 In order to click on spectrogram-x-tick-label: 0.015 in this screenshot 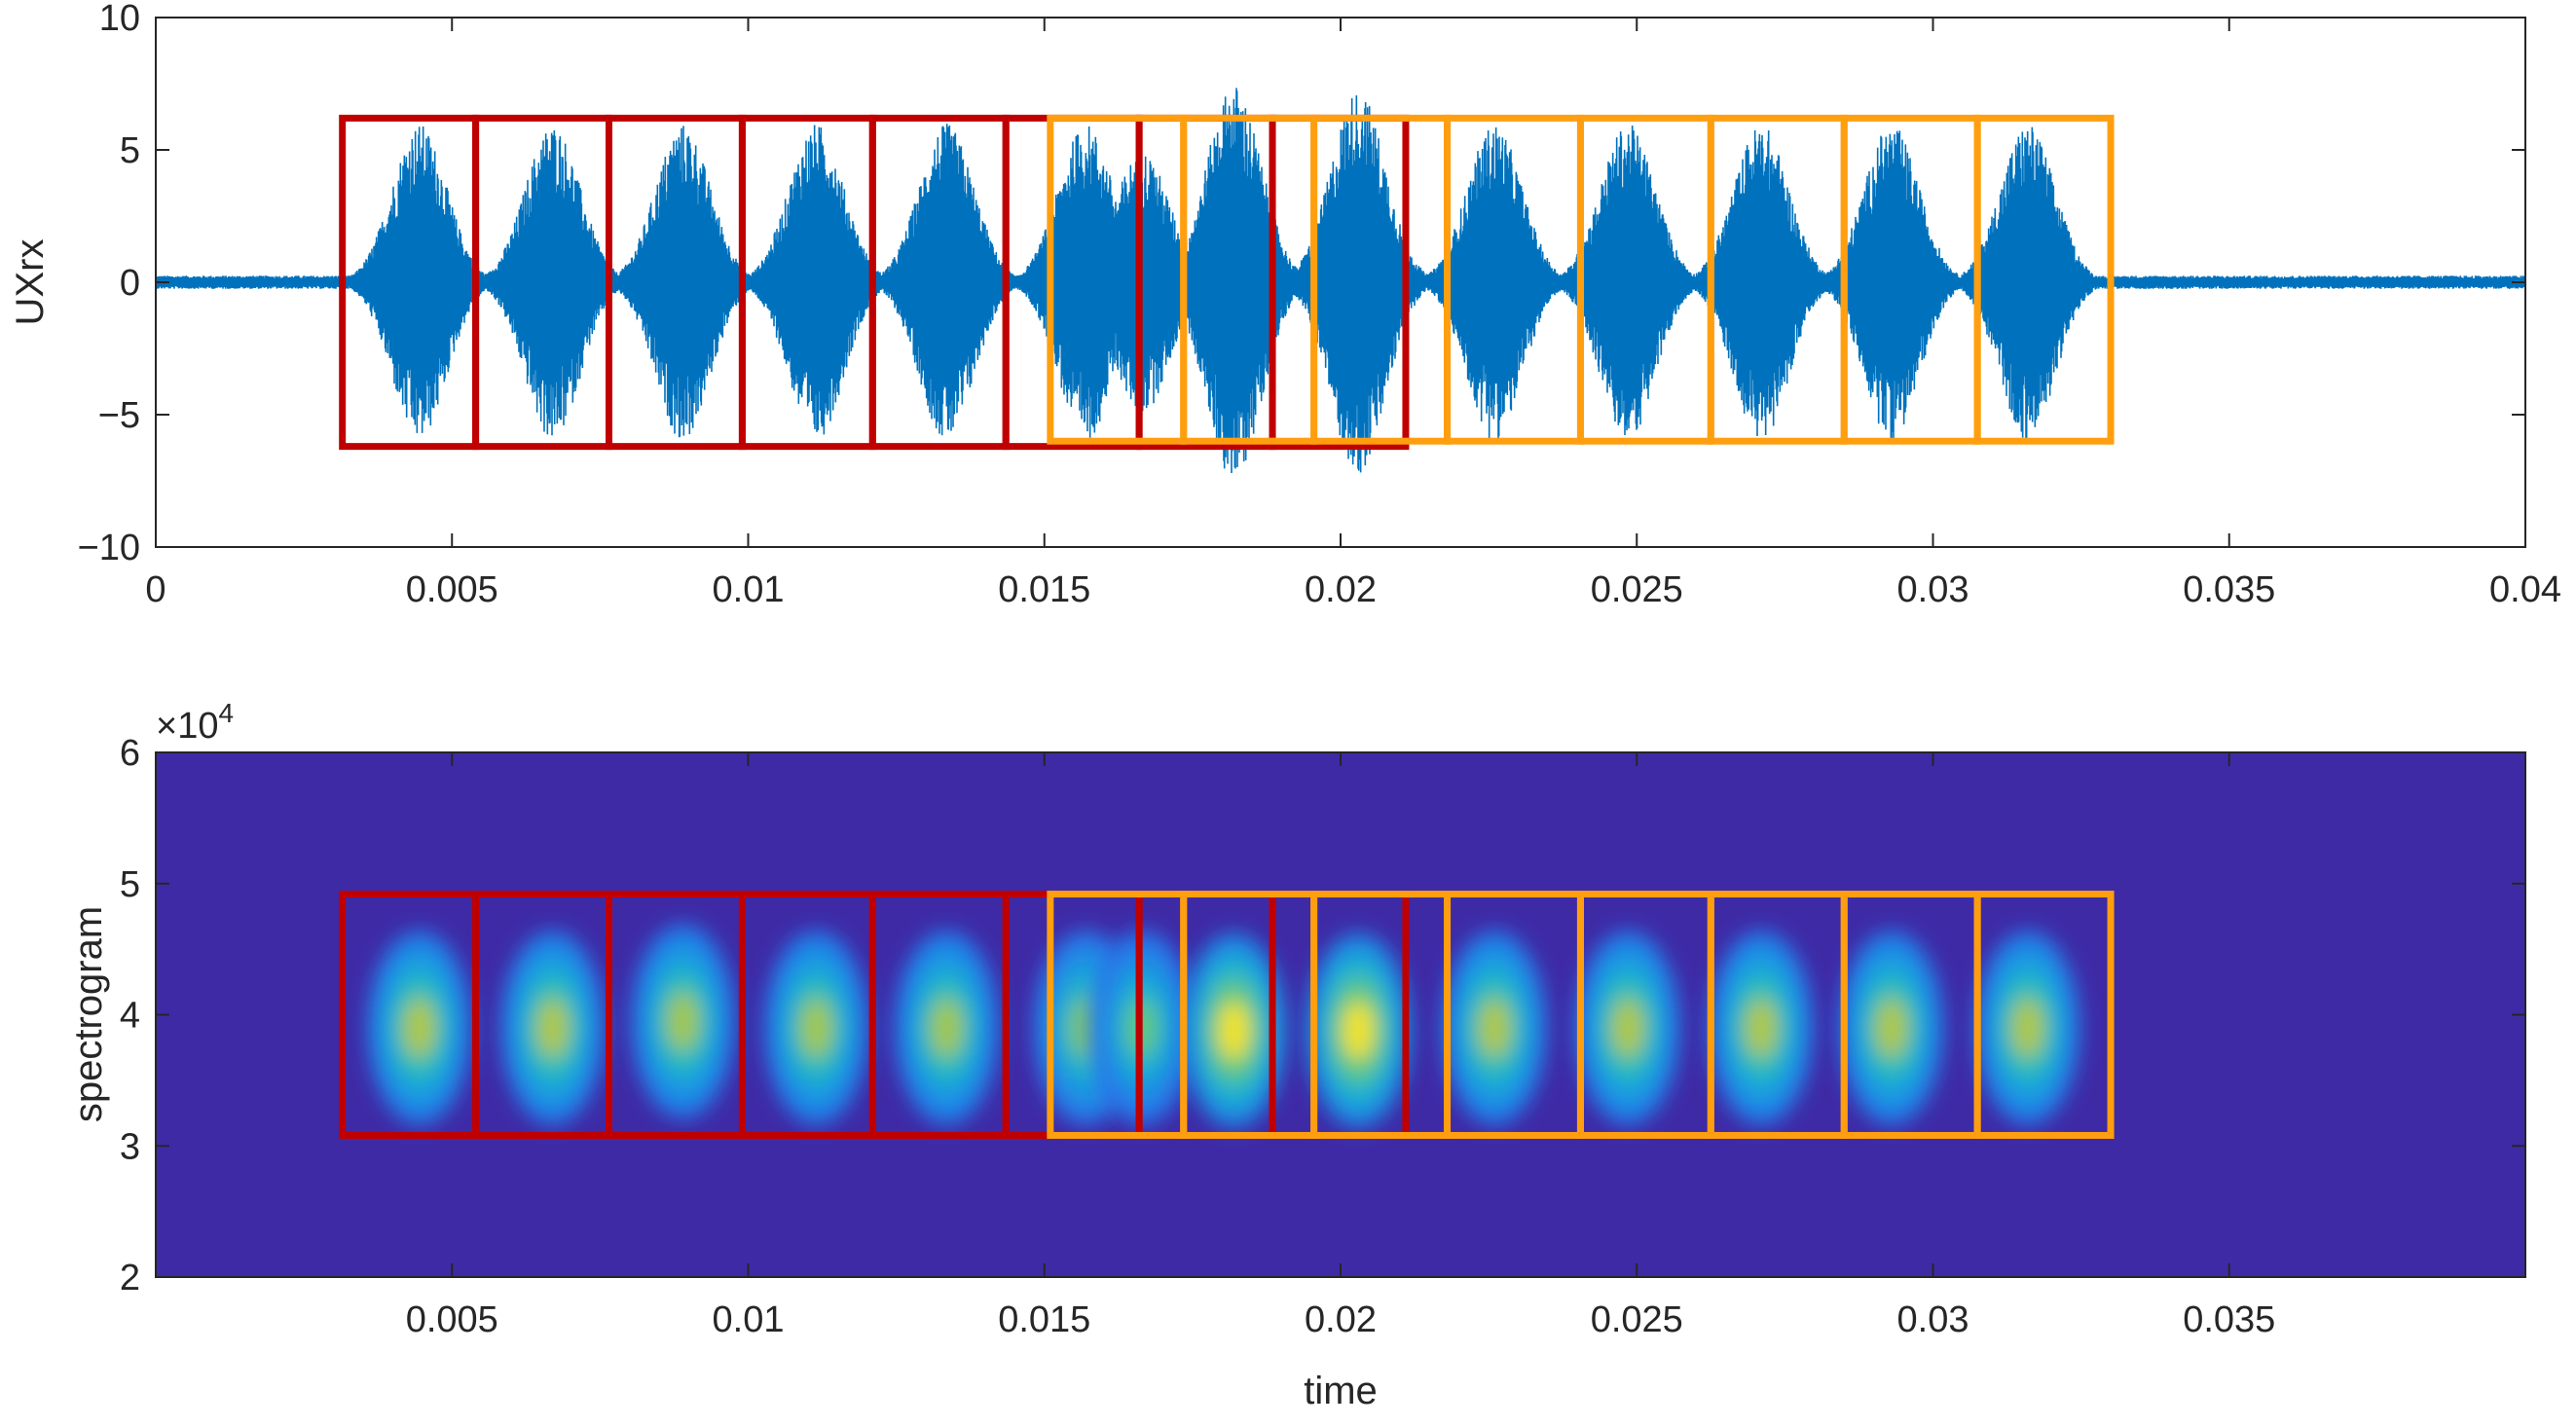, I will do `click(1044, 1319)`.